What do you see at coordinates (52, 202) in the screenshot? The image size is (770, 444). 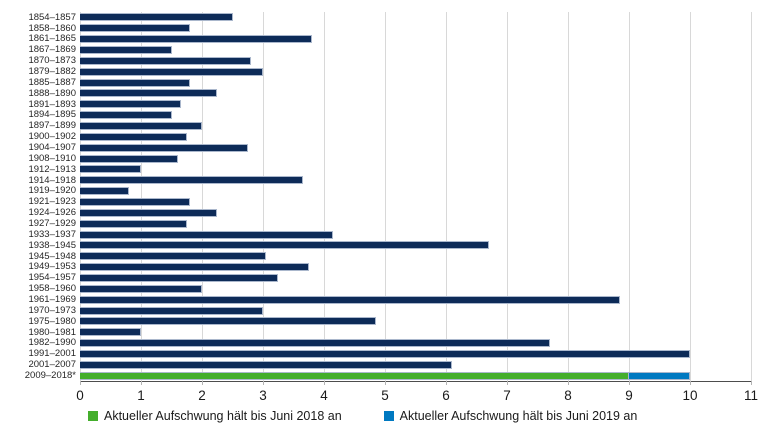 I see `y-axis-label: 1921–1923` at bounding box center [52, 202].